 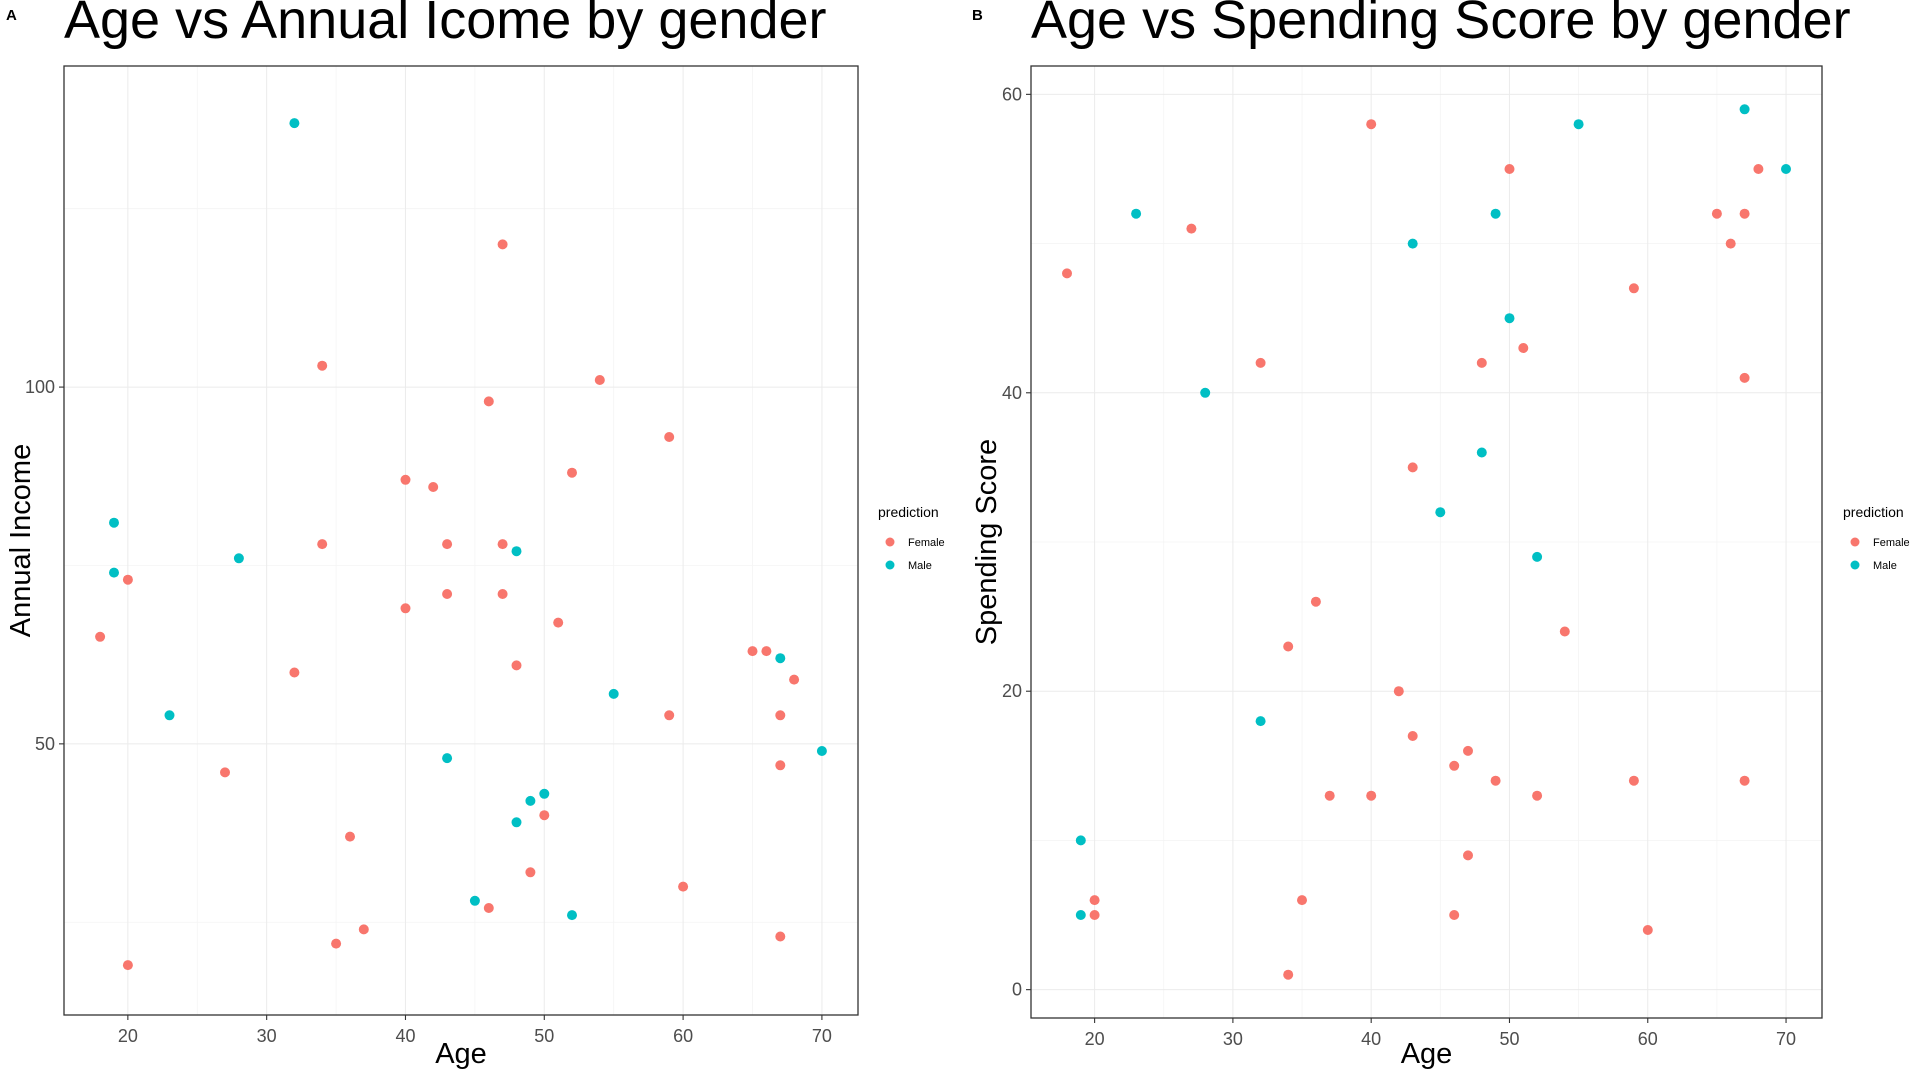 What do you see at coordinates (683, 1036) in the screenshot?
I see `x-tick-label: 60` at bounding box center [683, 1036].